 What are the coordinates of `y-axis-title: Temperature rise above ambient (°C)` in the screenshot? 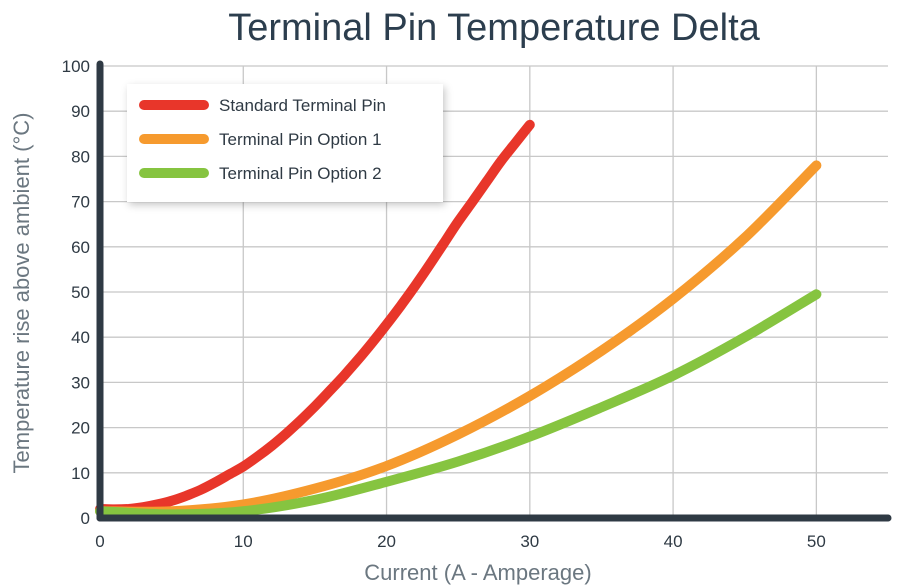 It's located at (21, 293).